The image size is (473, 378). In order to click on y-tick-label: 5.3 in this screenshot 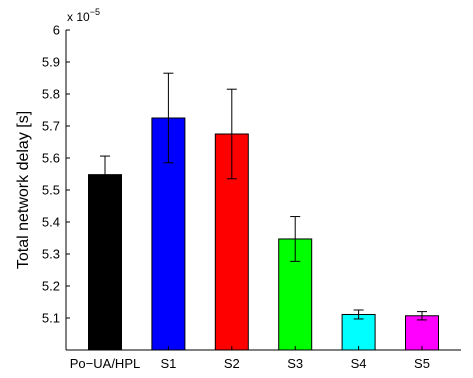, I will do `click(51, 254)`.